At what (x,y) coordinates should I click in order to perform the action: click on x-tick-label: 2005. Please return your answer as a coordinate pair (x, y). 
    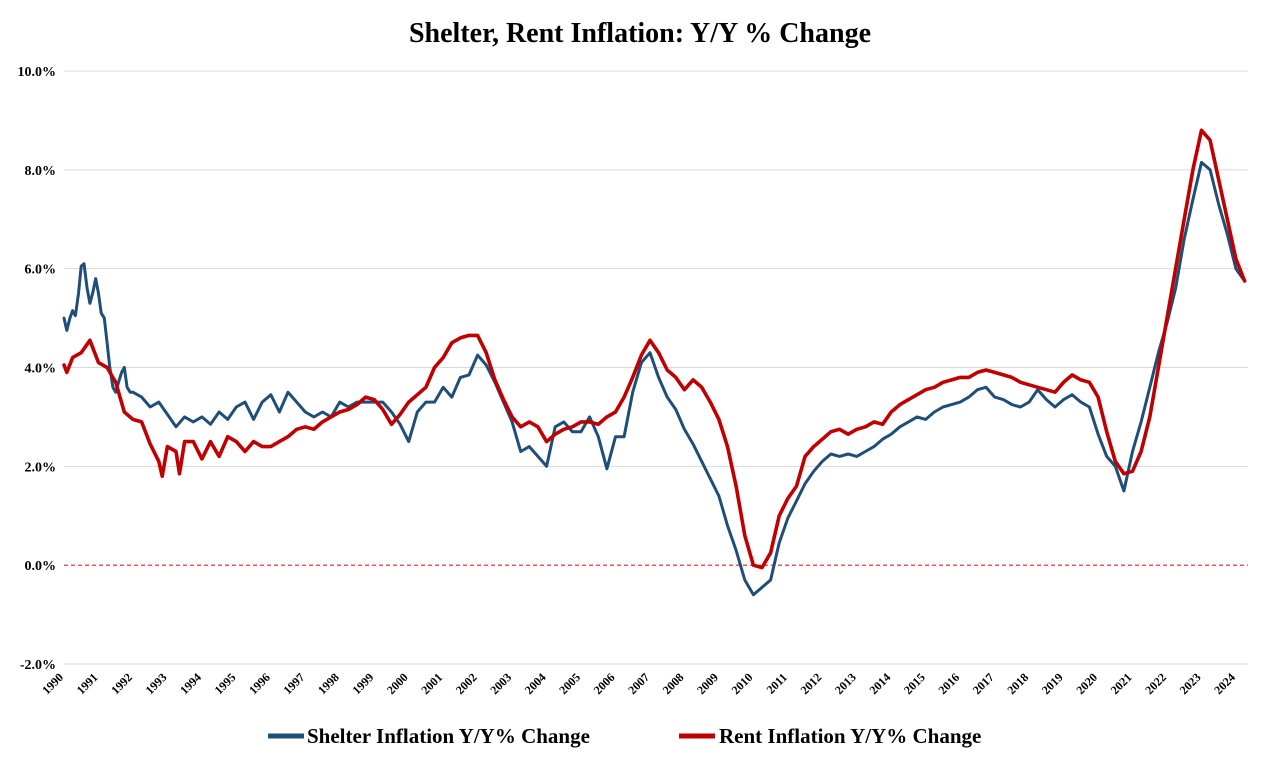
    Looking at the image, I should click on (569, 683).